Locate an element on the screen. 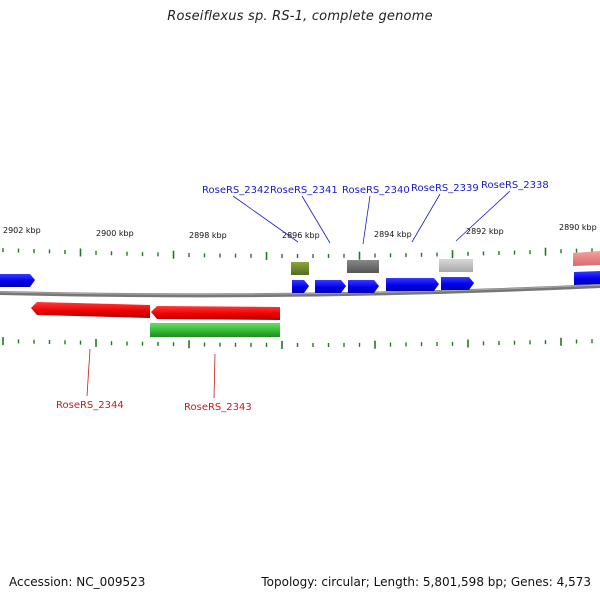  gene-label-roseRS2342: RoseRS_2342 is located at coordinates (236, 190).